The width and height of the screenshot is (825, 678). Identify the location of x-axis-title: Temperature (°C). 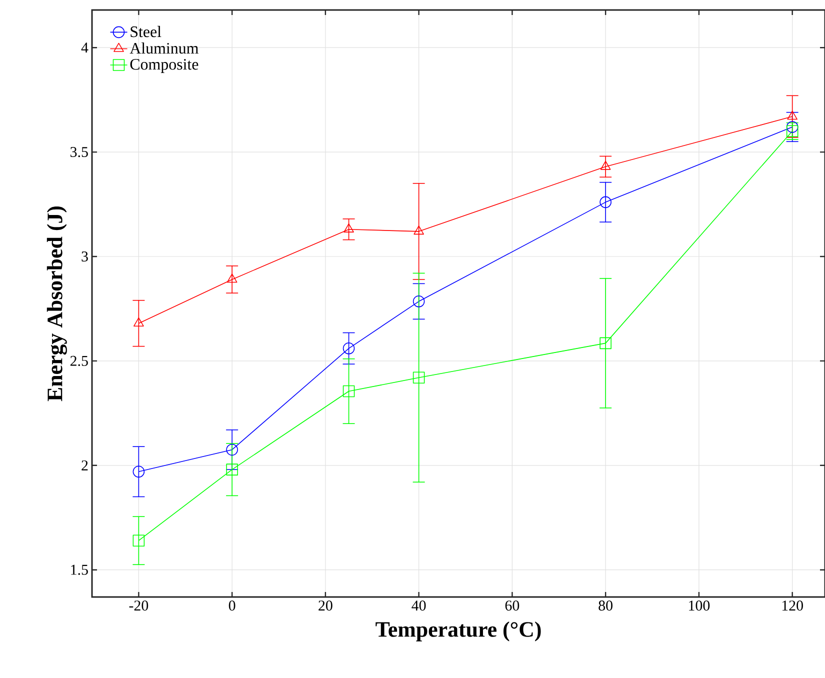
(458, 631).